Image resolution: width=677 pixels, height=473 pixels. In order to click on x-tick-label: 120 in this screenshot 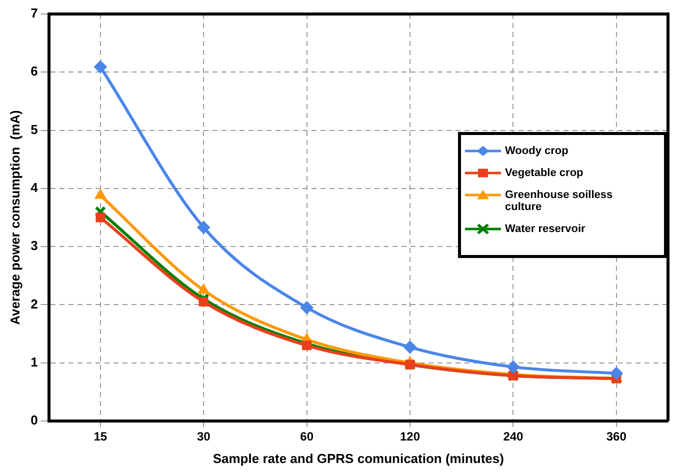, I will do `click(410, 437)`.